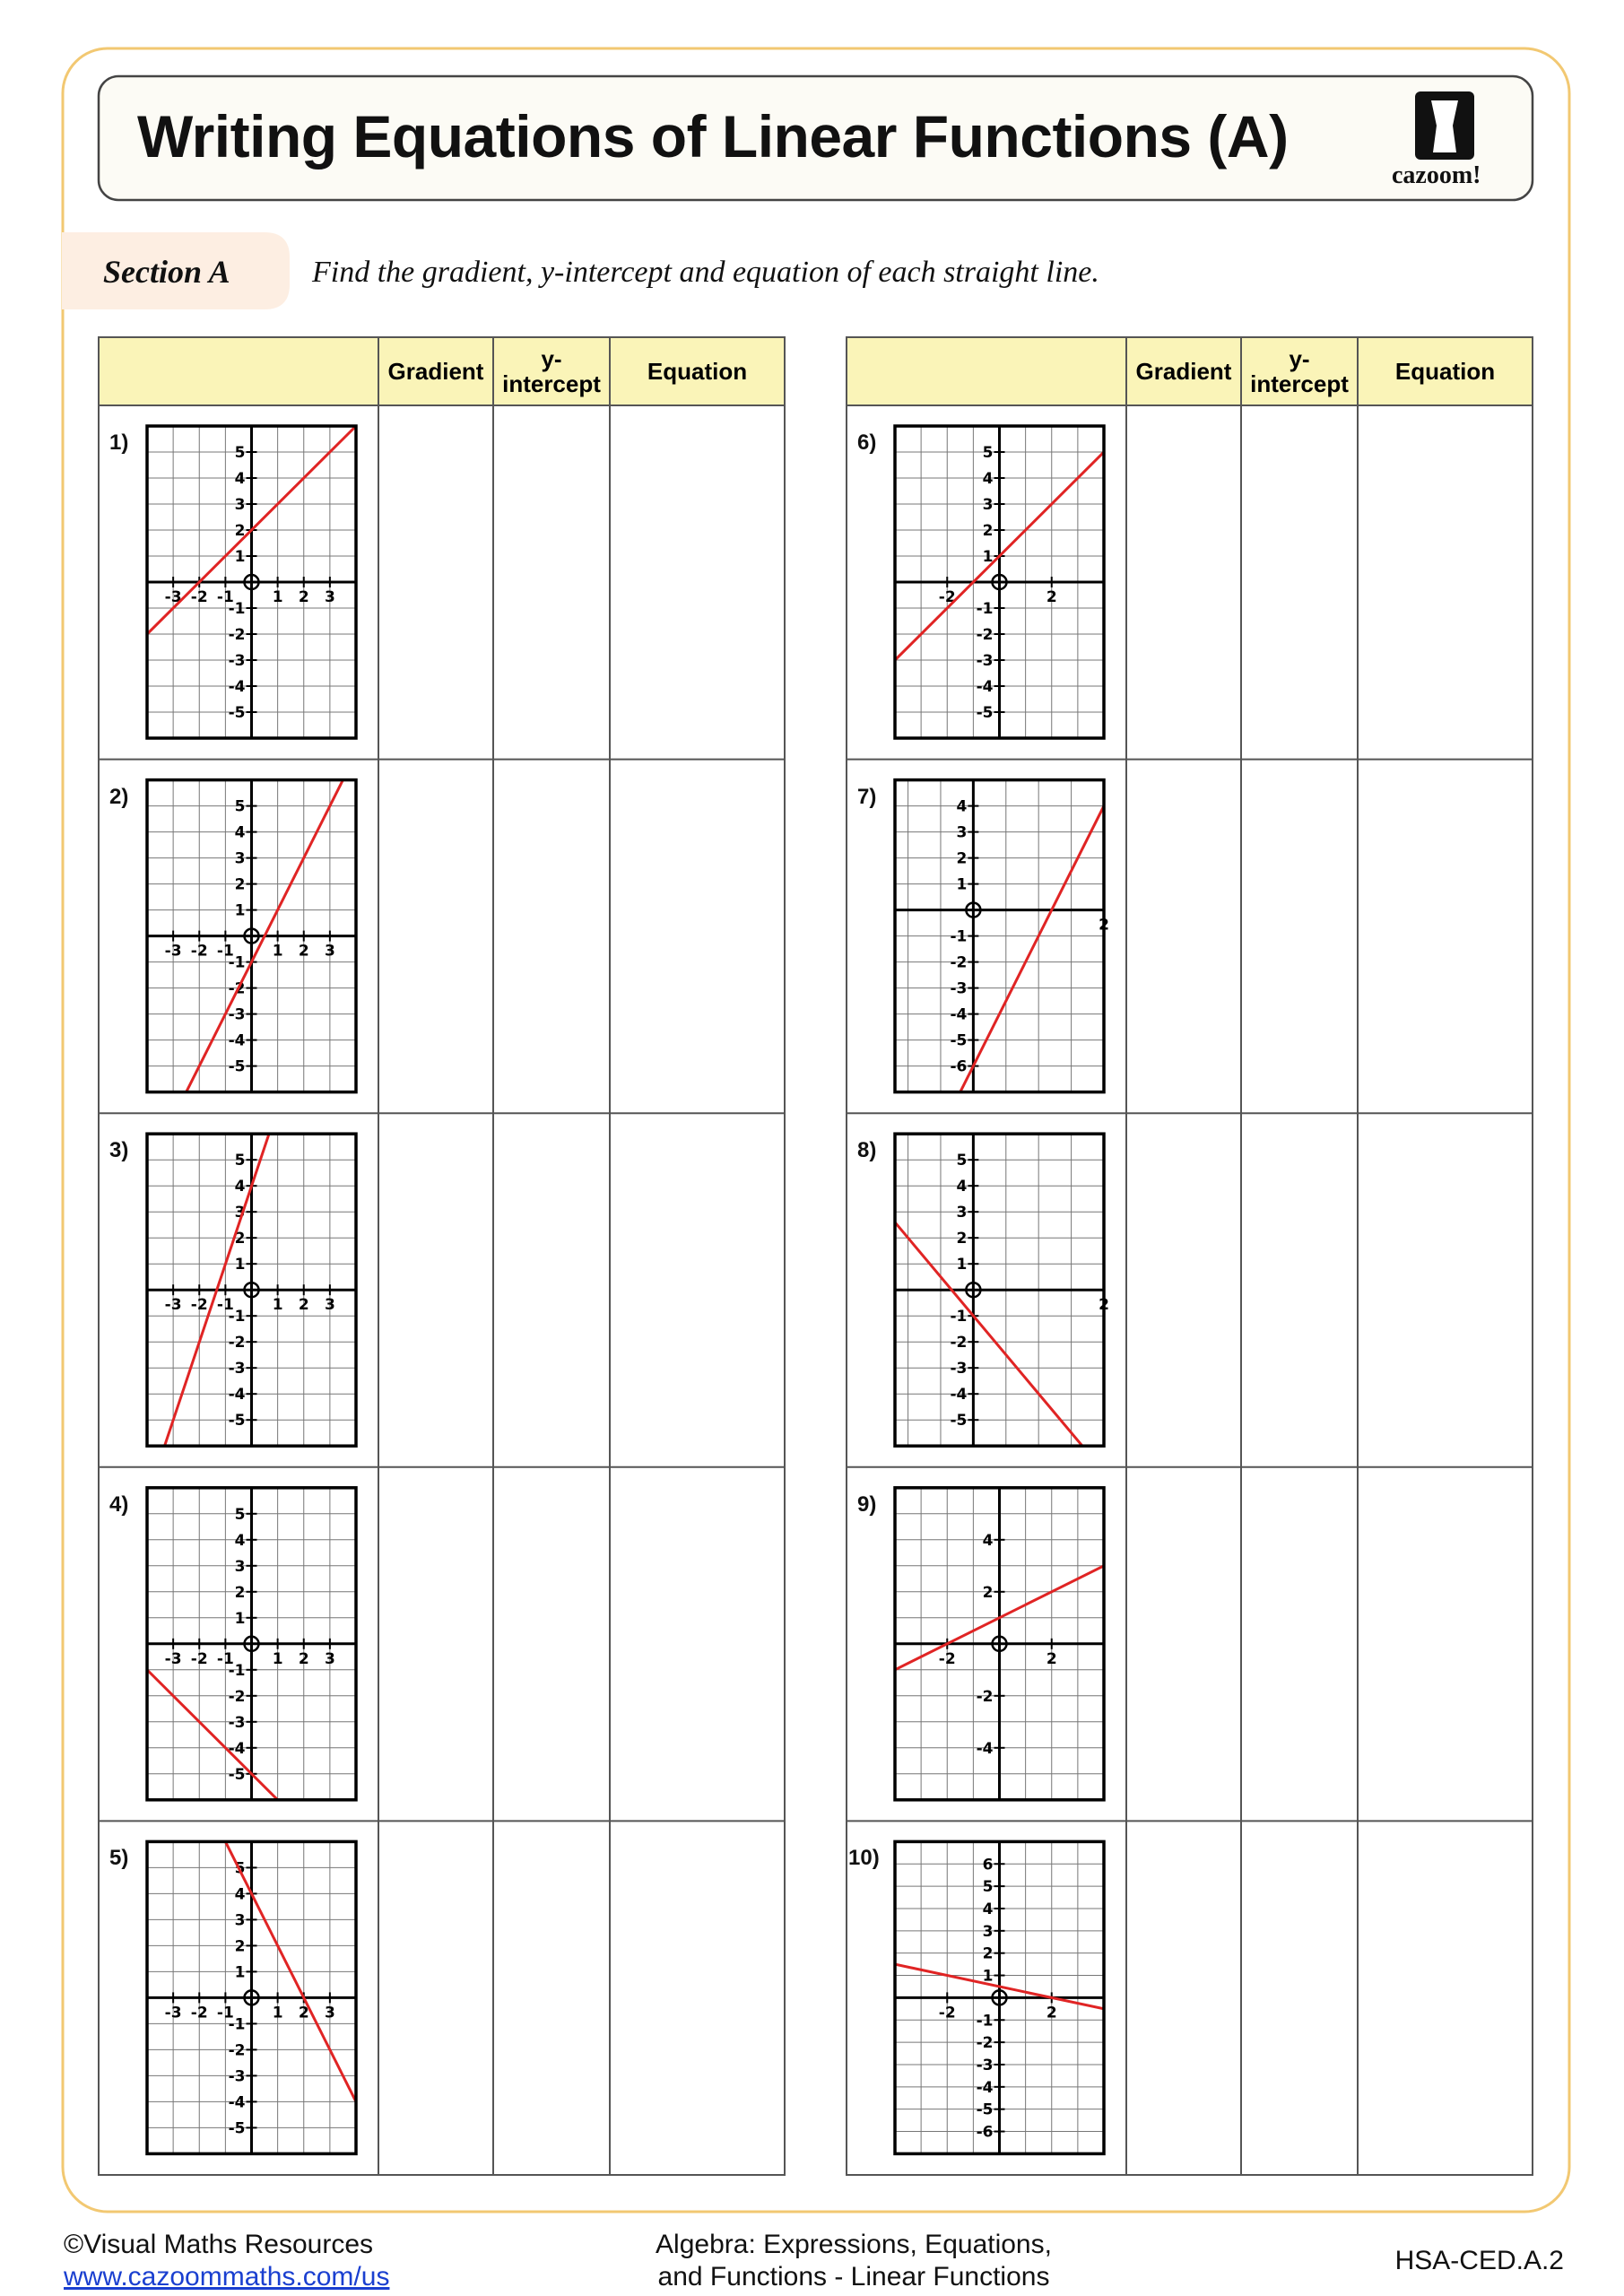  I want to click on logo-text: cazoom!, so click(1436, 175).